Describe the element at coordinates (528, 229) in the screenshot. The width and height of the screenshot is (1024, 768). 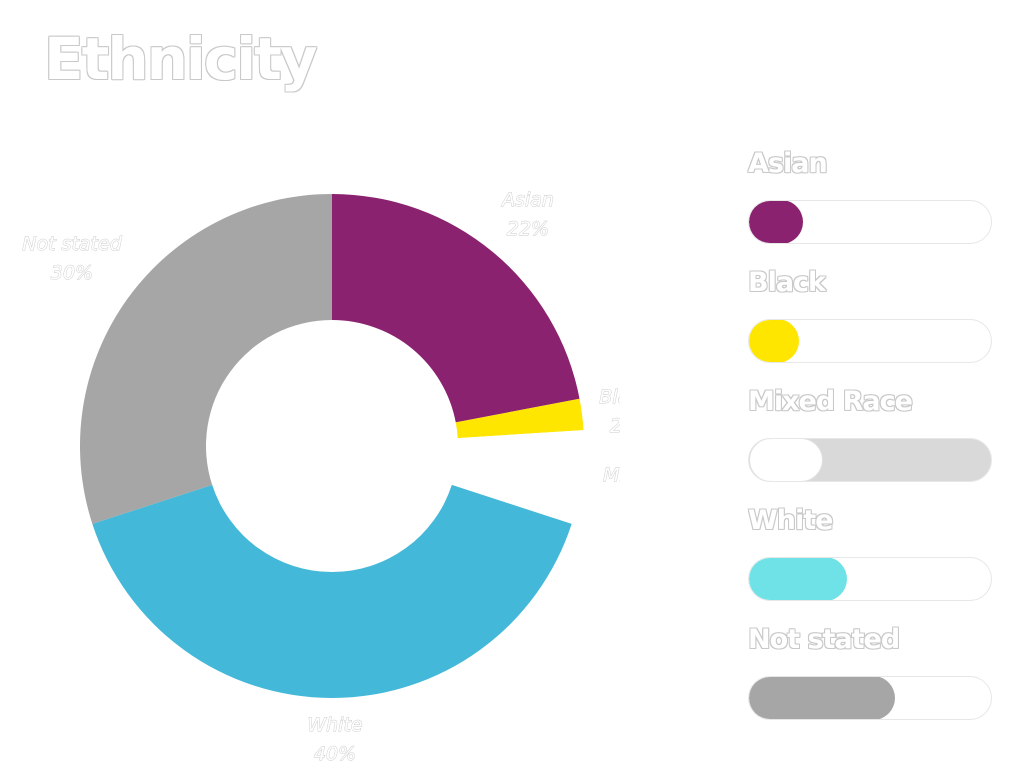
I see `slice-value-asian: 22%` at that location.